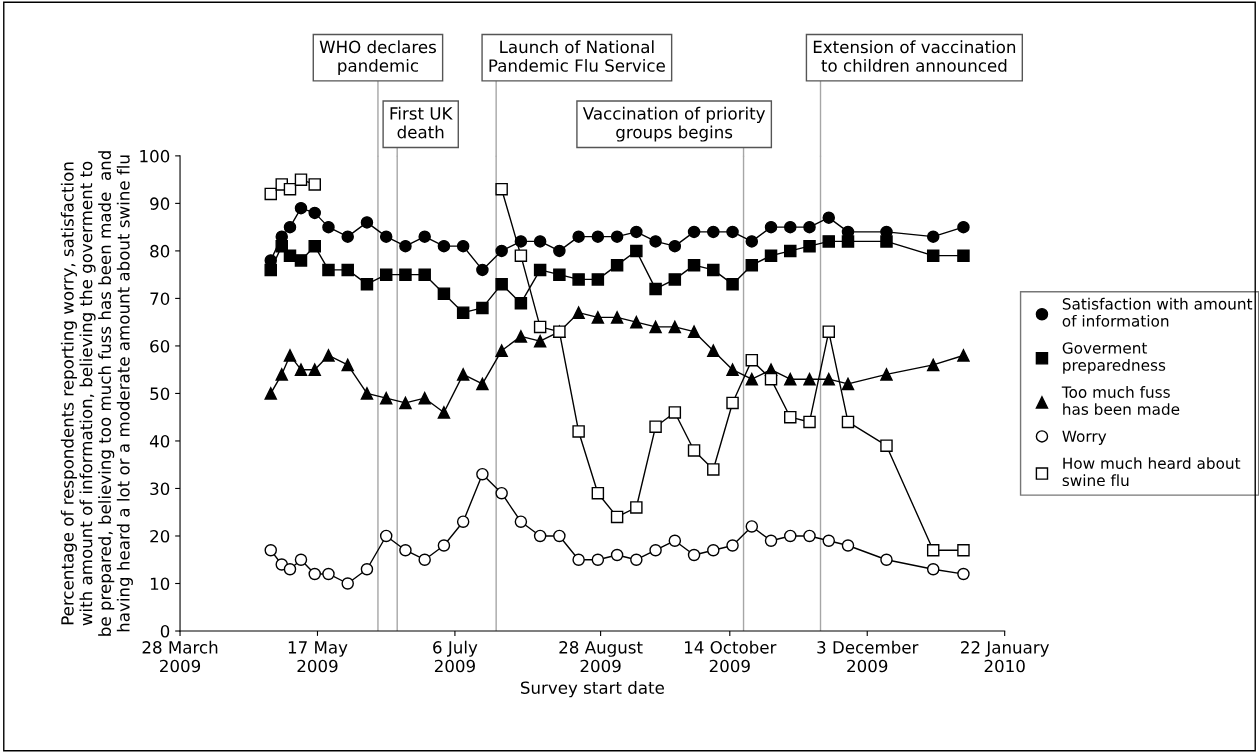 This screenshot has width=1259, height=753. Describe the element at coordinates (160, 298) in the screenshot. I see `y-tick-label: 70` at that location.